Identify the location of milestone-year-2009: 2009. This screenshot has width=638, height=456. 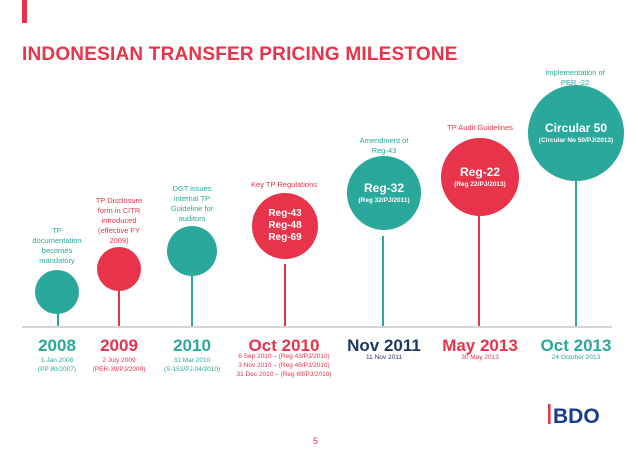
(119, 345).